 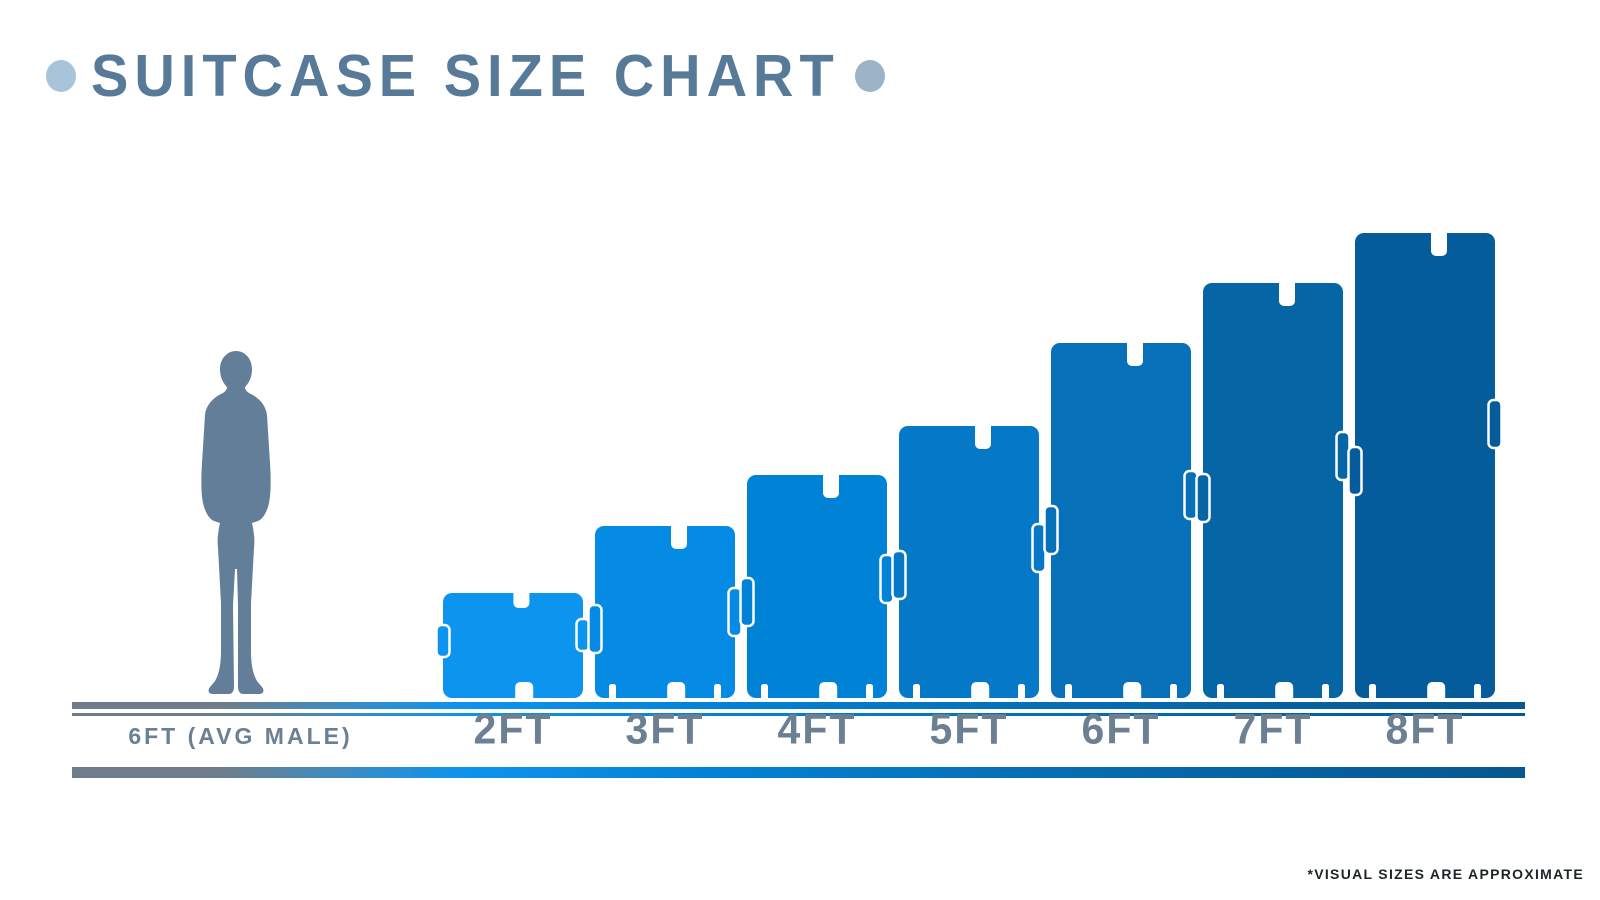 I want to click on ground-line-thin, so click(x=798, y=714).